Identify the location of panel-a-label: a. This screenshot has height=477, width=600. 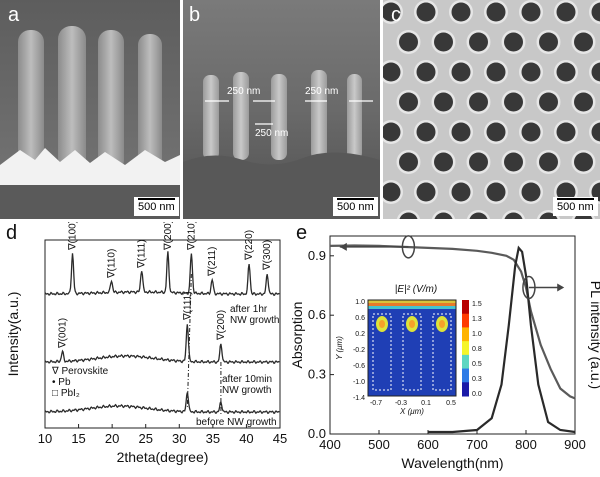
(14, 15).